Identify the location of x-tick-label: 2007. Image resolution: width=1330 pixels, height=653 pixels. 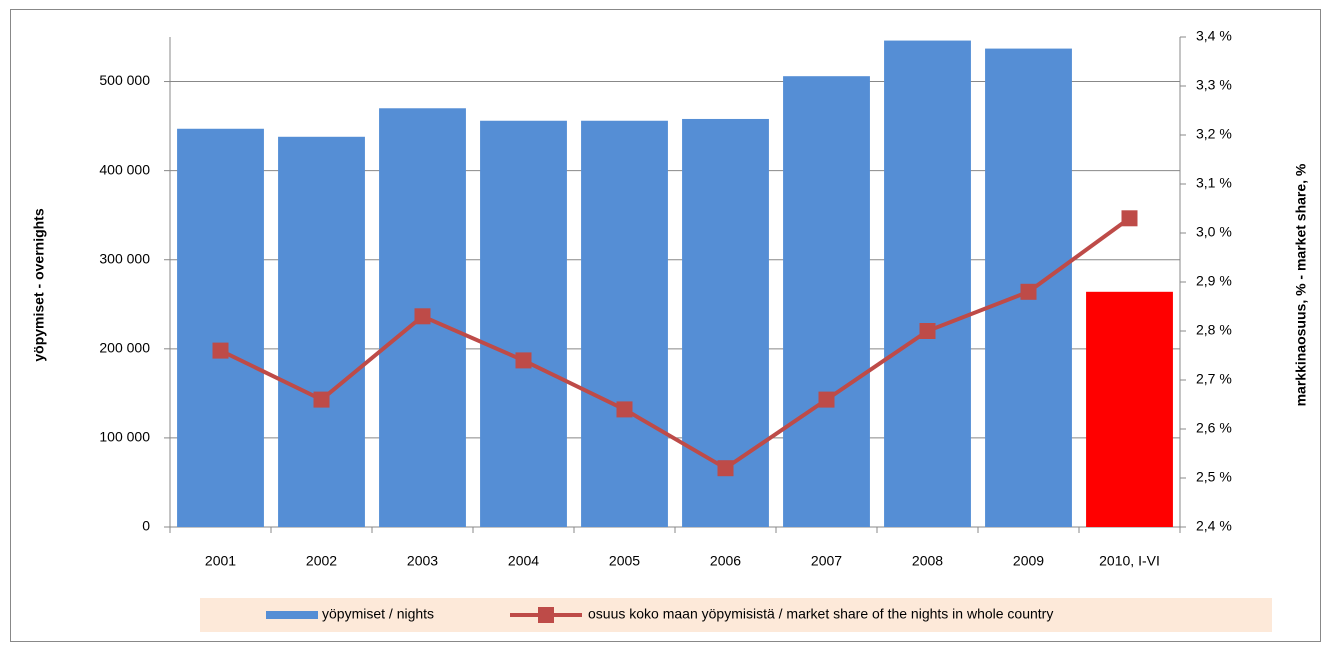
(826, 561).